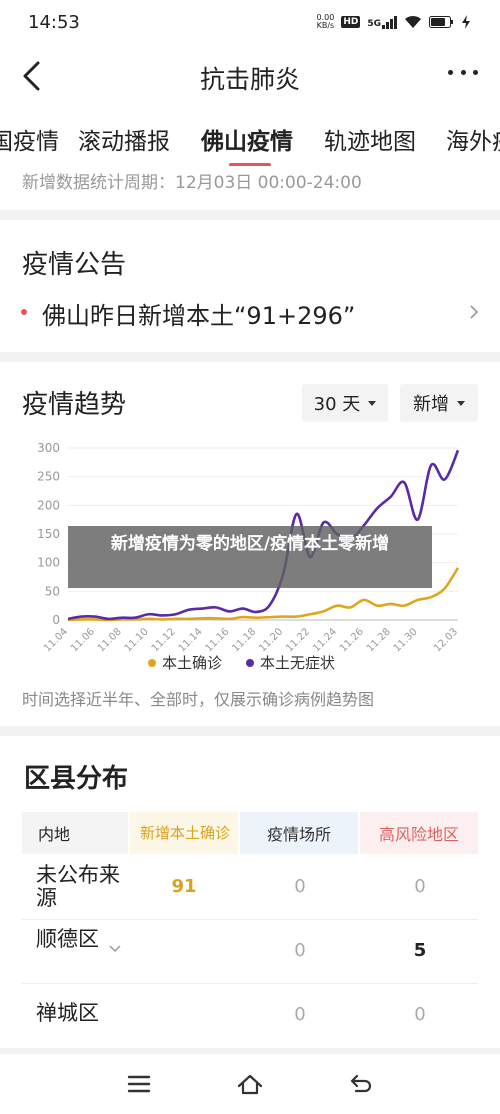 The height and width of the screenshot is (1114, 500). What do you see at coordinates (52, 591) in the screenshot?
I see `y-tick-label: 50` at bounding box center [52, 591].